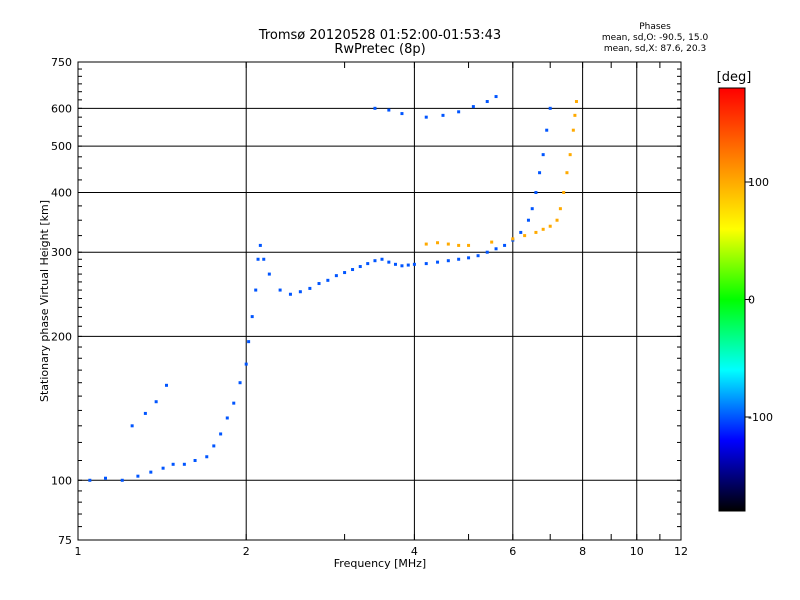 This screenshot has height=600, width=800. I want to click on x-tick-label: 8, so click(582, 551).